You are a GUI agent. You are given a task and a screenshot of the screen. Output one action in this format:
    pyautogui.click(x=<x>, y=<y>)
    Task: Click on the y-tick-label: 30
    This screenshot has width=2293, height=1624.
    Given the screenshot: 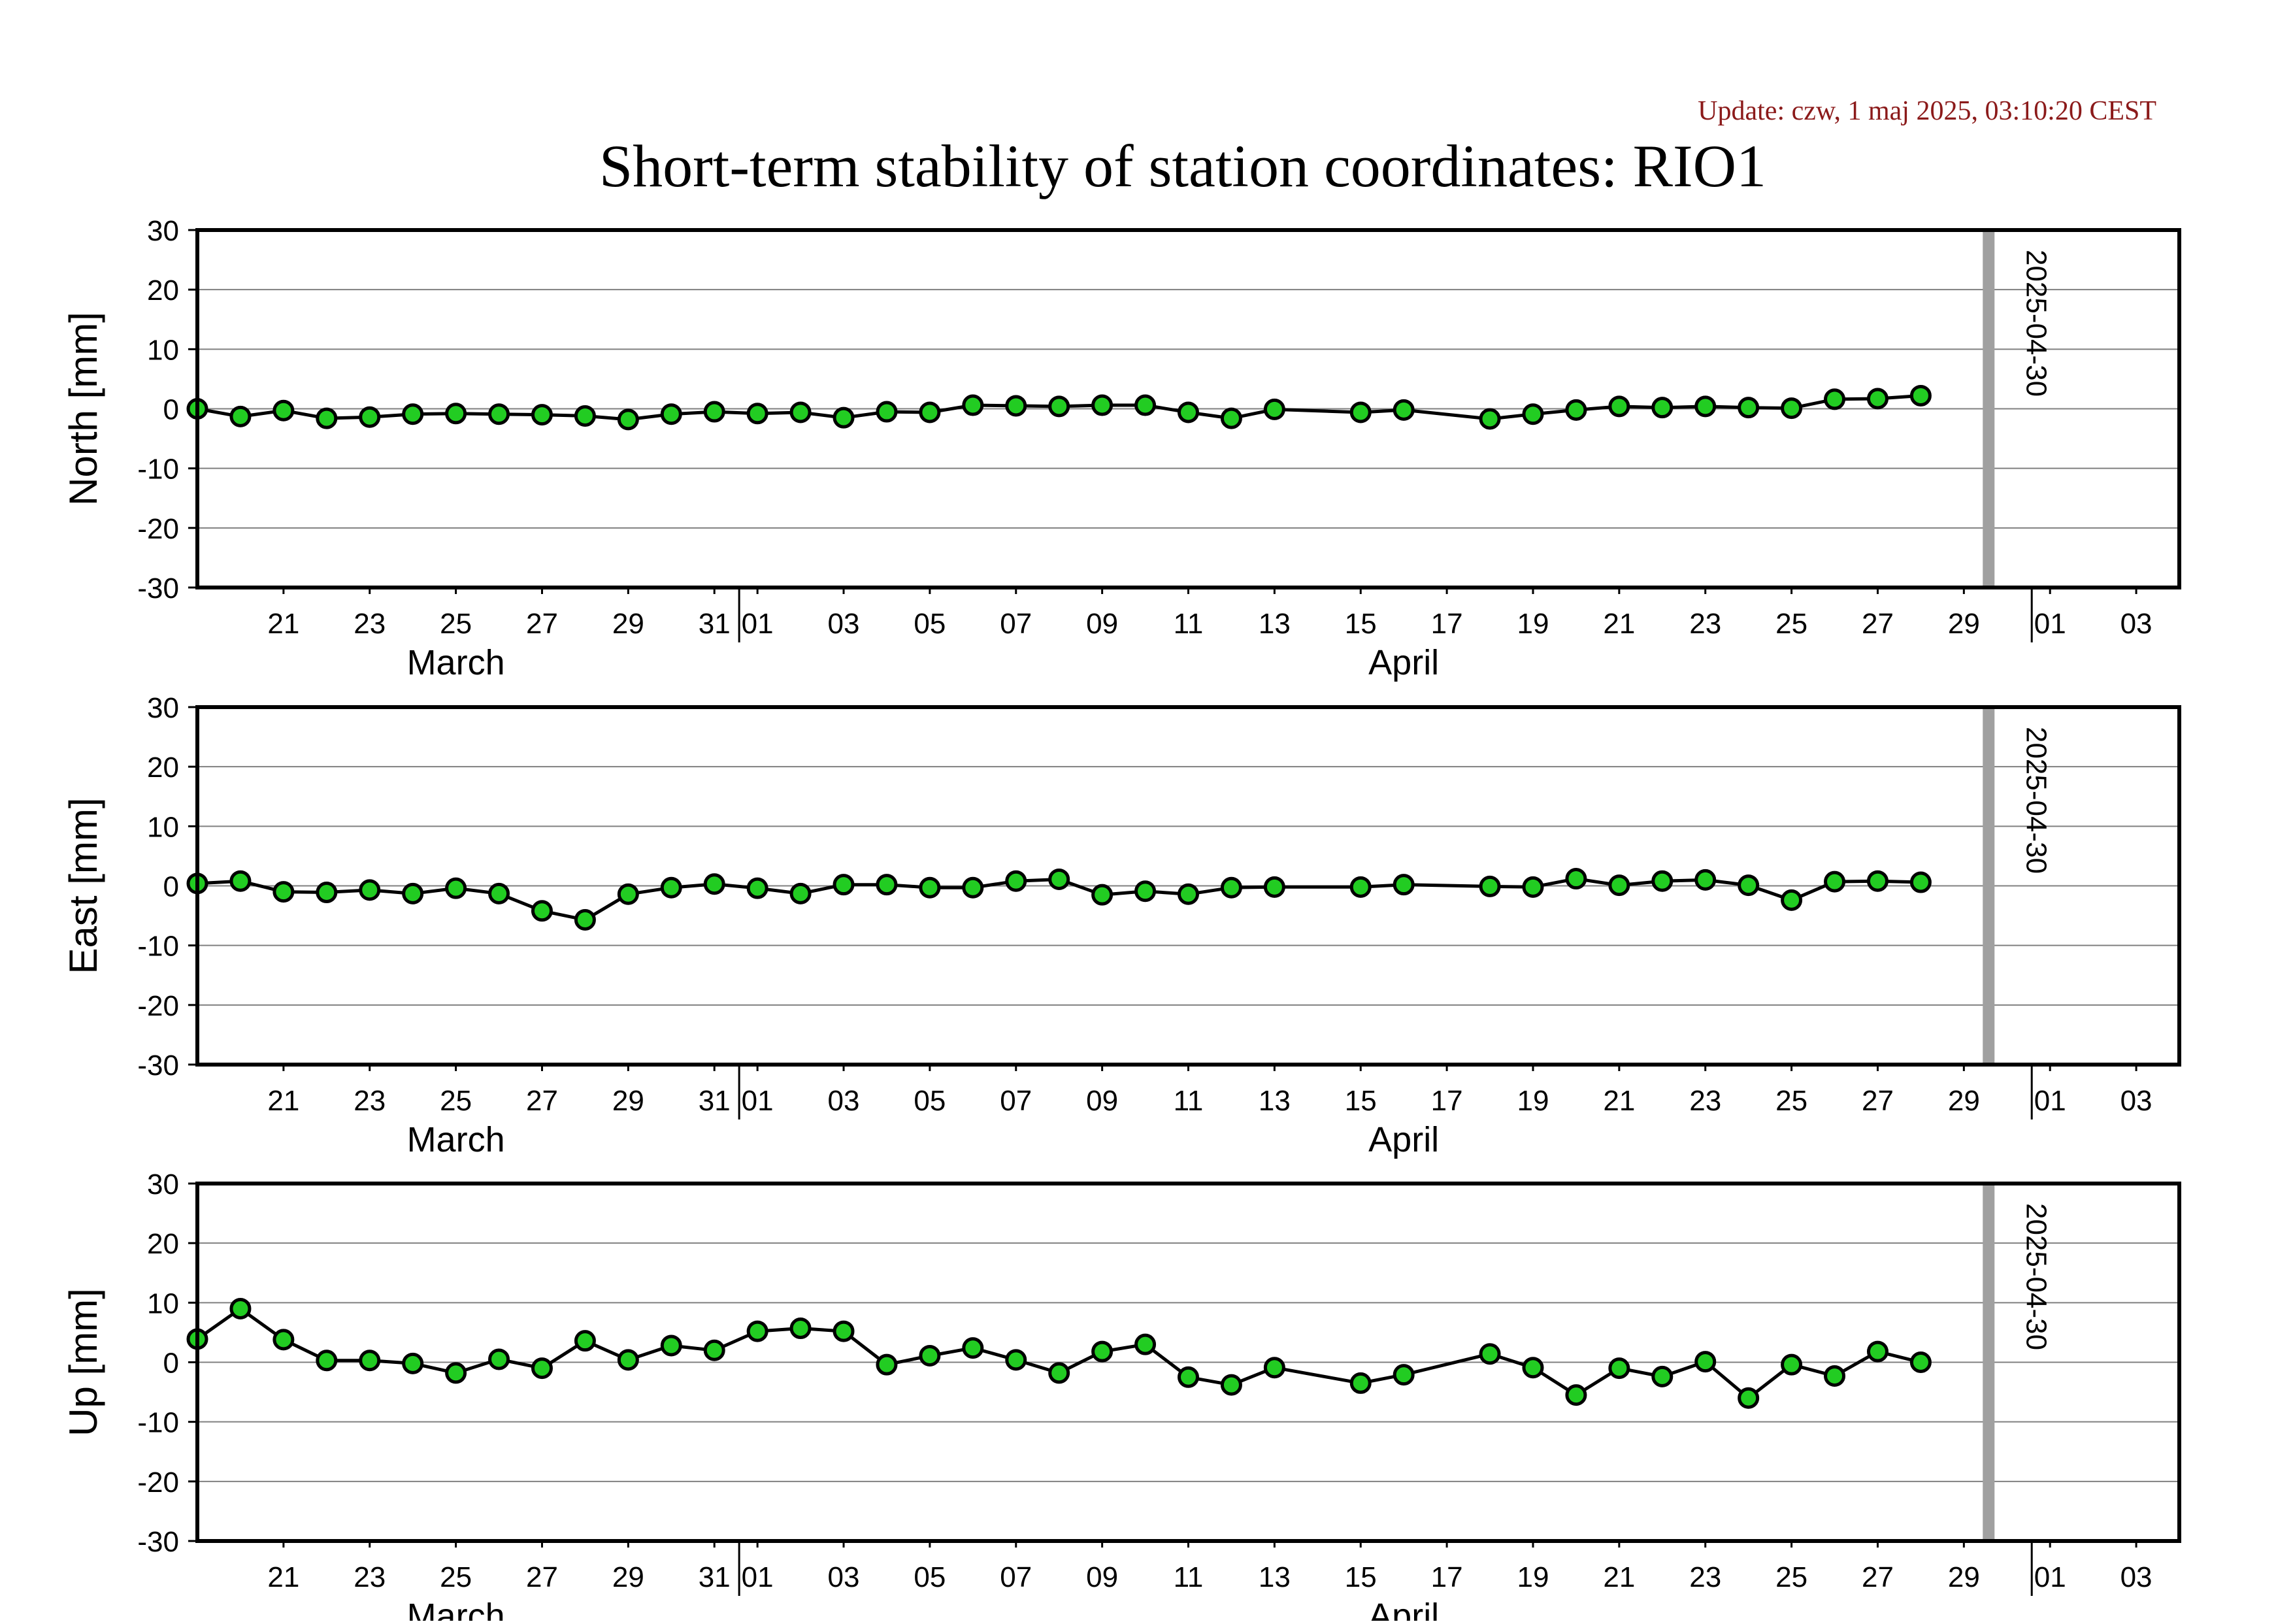 What is the action you would take?
    pyautogui.click(x=163, y=231)
    